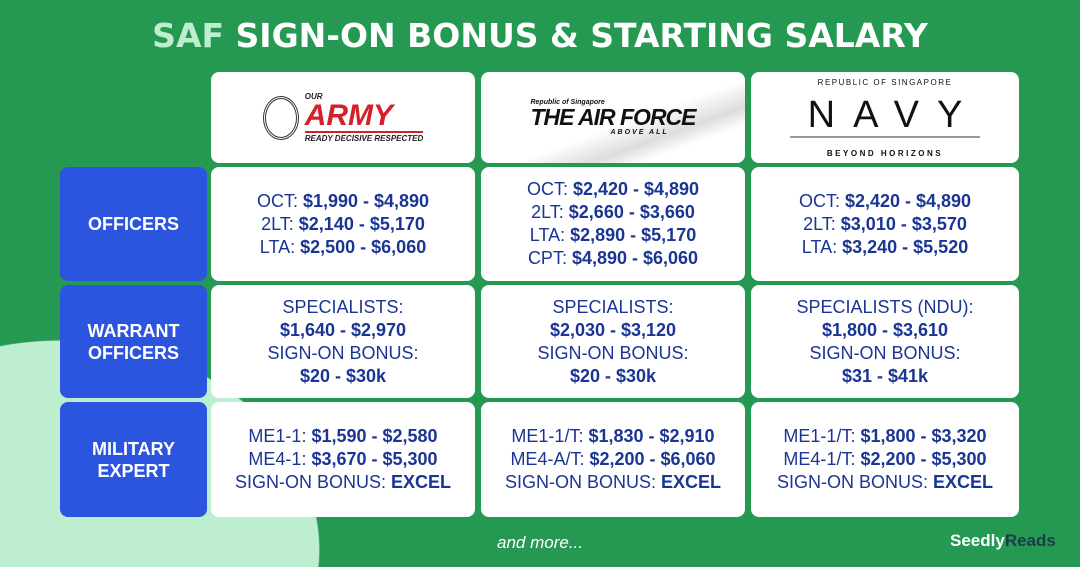 The width and height of the screenshot is (1080, 567). I want to click on line-value: $3,240 - $5,520, so click(905, 246).